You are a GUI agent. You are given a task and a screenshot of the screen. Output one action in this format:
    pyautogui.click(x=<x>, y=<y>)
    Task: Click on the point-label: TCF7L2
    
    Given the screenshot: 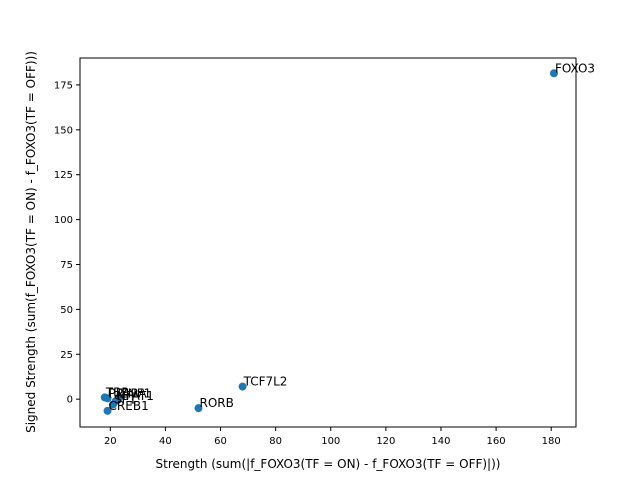 What is the action you would take?
    pyautogui.click(x=265, y=382)
    